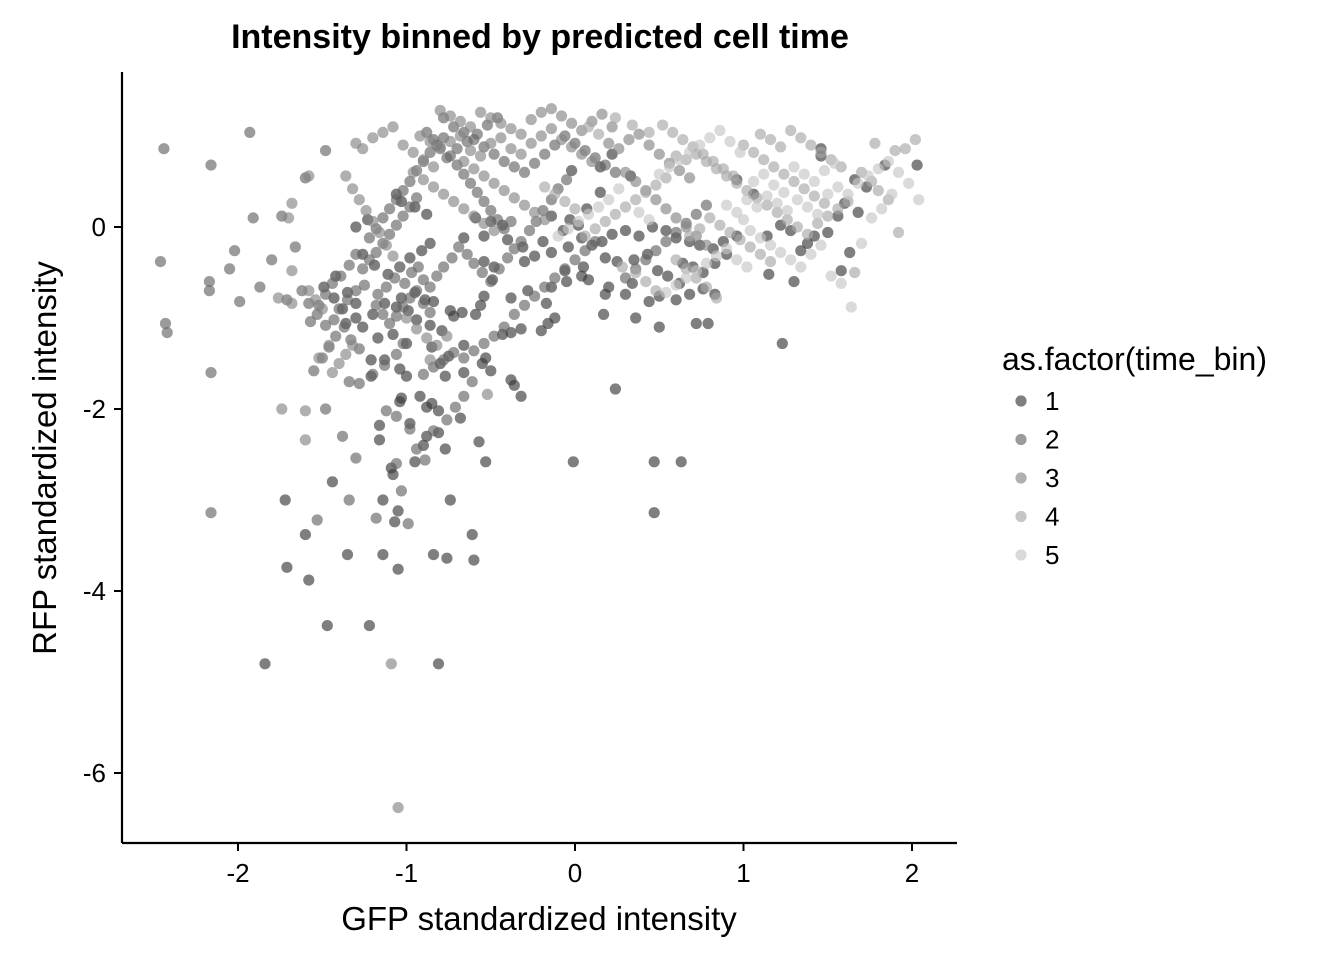 Image resolution: width=1344 pixels, height=960 pixels. I want to click on x-tick-label: 2, so click(912, 873).